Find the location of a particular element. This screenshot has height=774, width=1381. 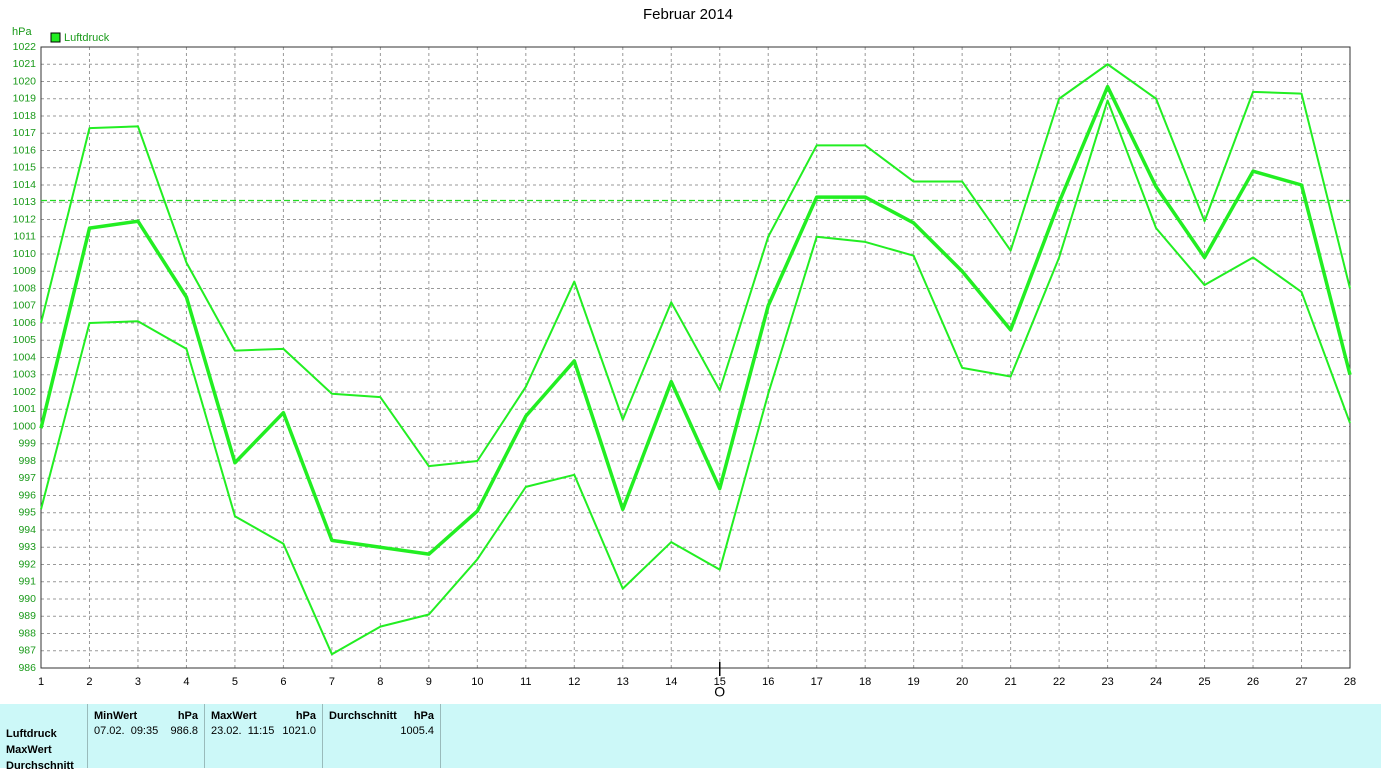

row-labels: Luftdruck MaxWert Durchschnitt is located at coordinates (44, 738).